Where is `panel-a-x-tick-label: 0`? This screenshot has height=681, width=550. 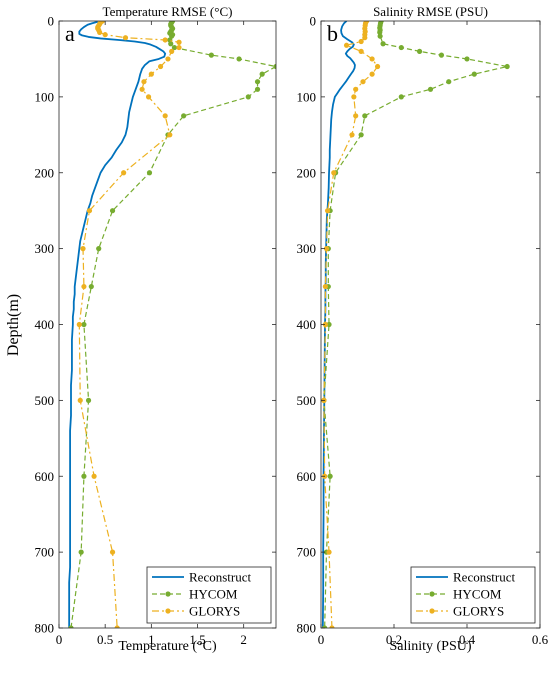
panel-a-x-tick-label: 0 is located at coordinates (59, 639).